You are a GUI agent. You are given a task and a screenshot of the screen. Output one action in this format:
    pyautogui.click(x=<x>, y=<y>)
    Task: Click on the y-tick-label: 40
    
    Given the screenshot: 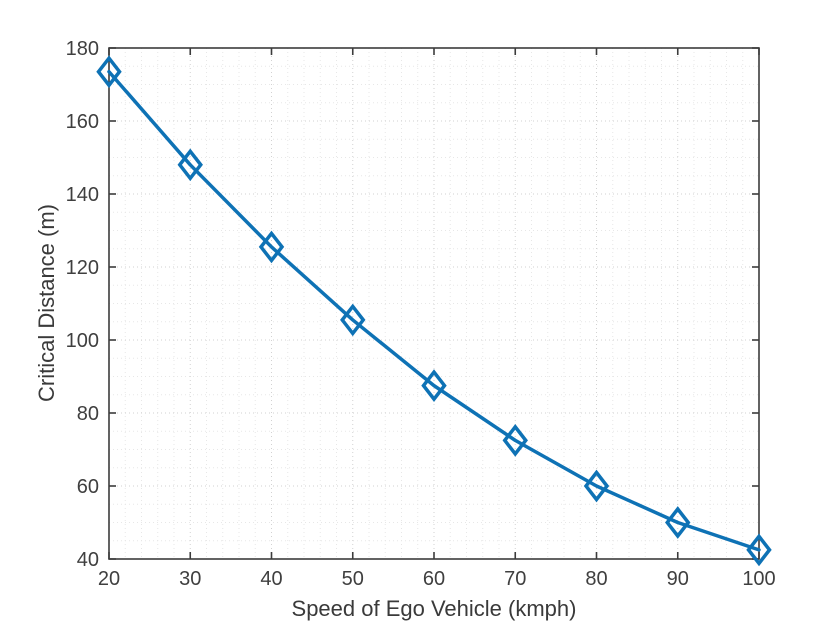 What is the action you would take?
    pyautogui.click(x=88, y=560)
    